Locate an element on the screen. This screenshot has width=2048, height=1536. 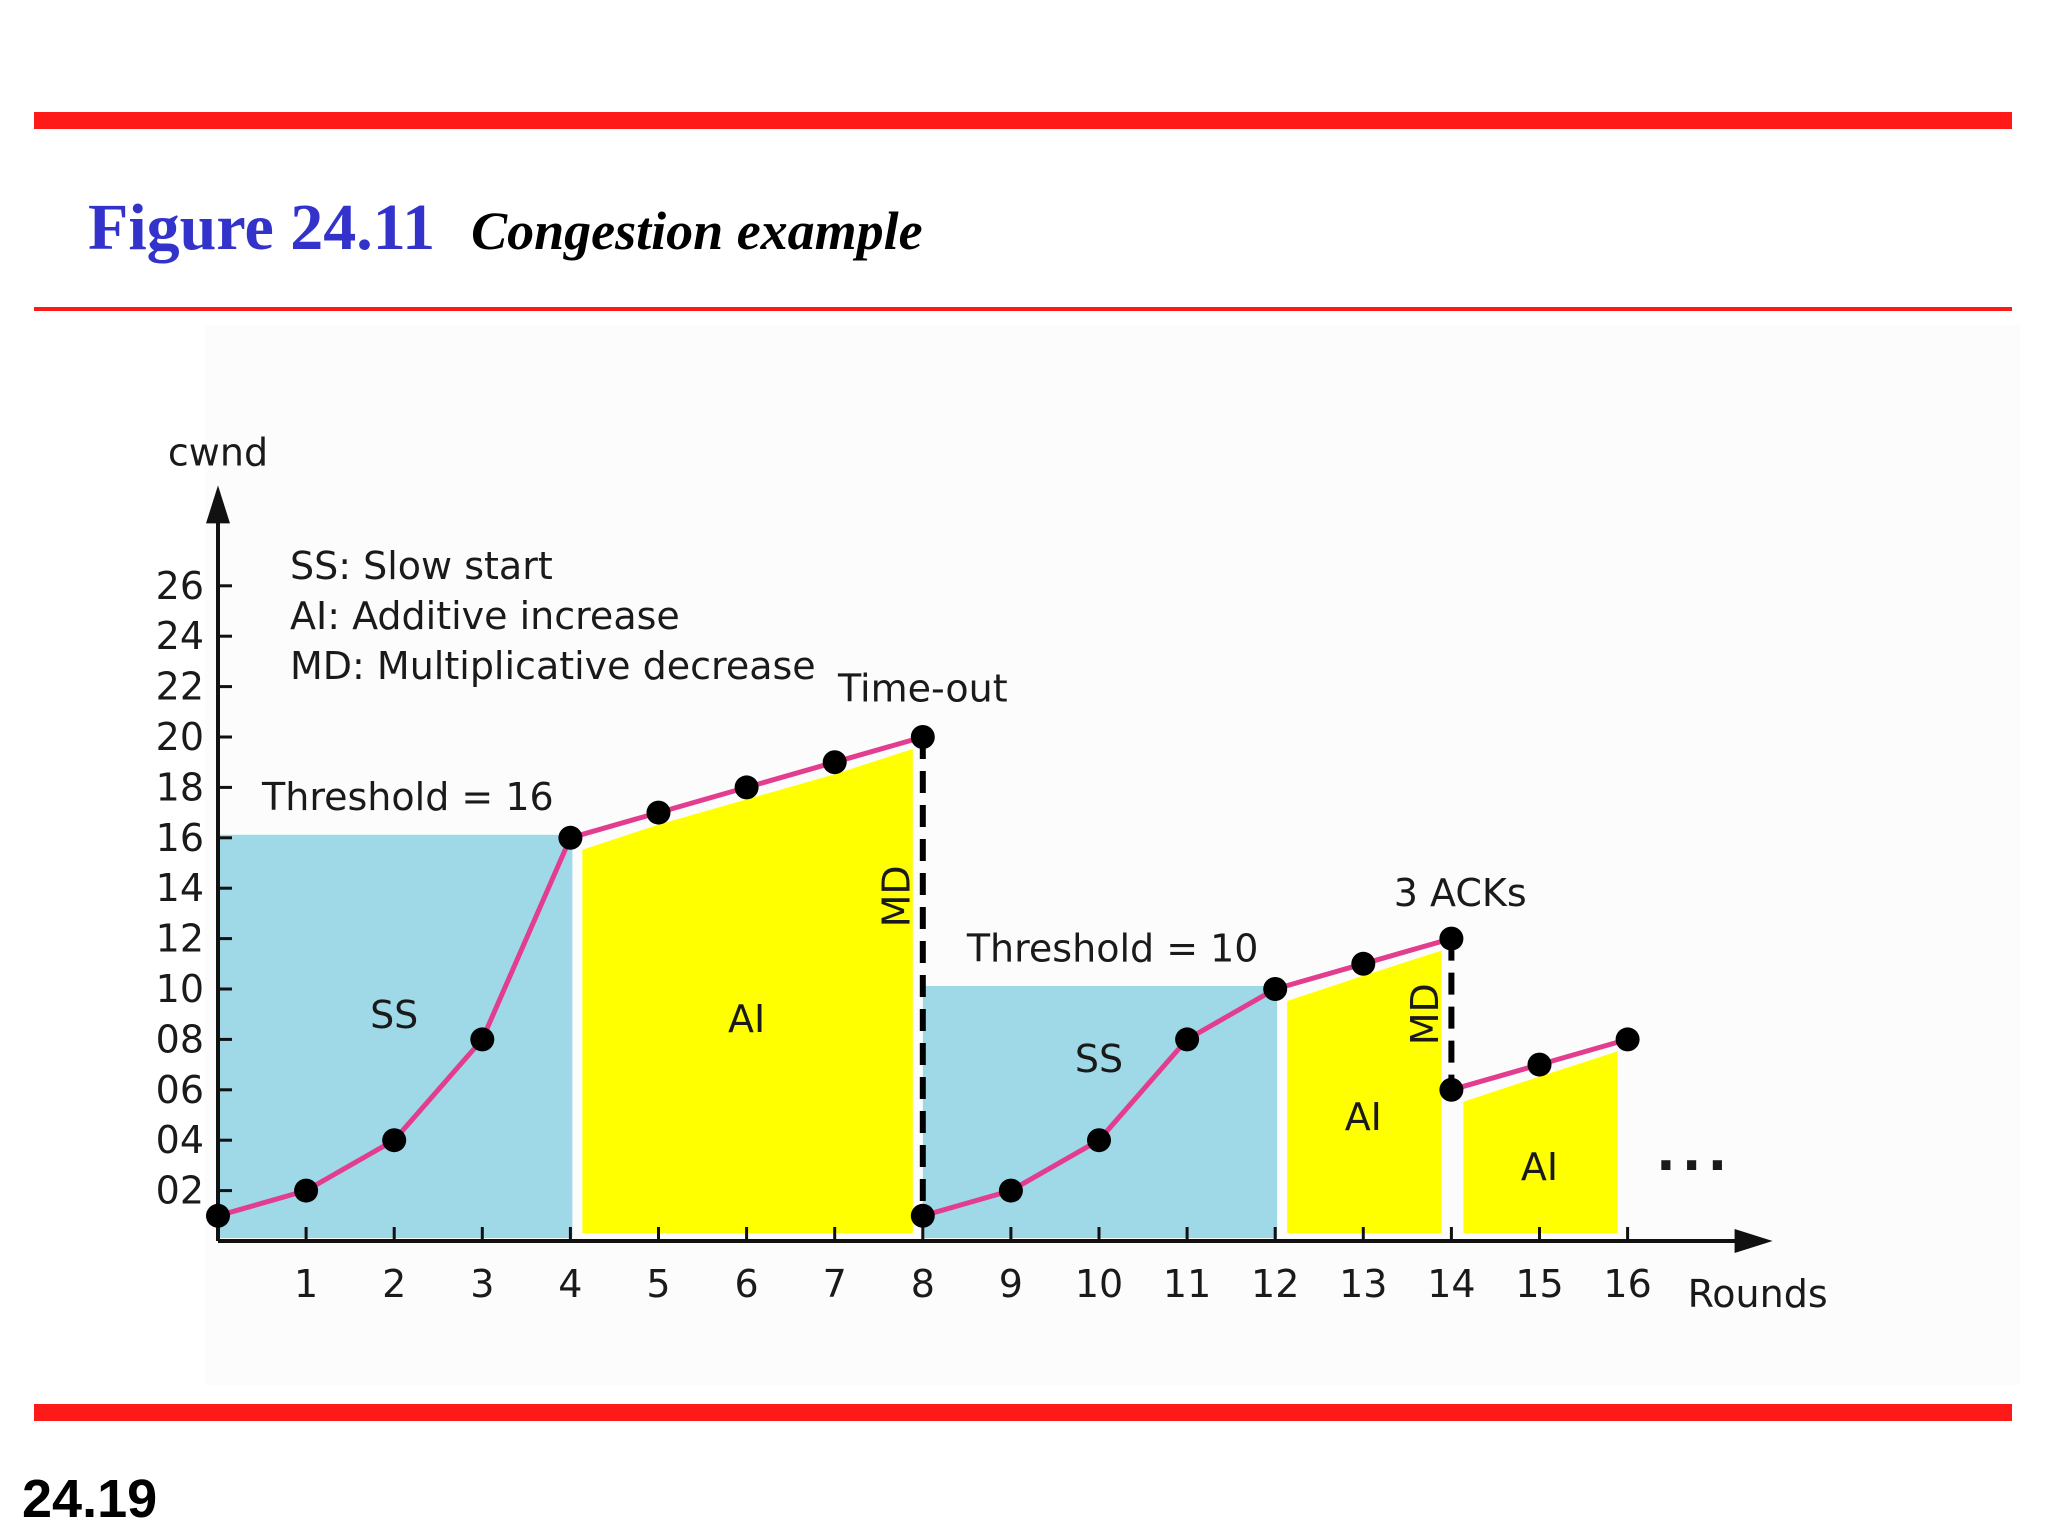
y-tick-label: 26 is located at coordinates (180, 586).